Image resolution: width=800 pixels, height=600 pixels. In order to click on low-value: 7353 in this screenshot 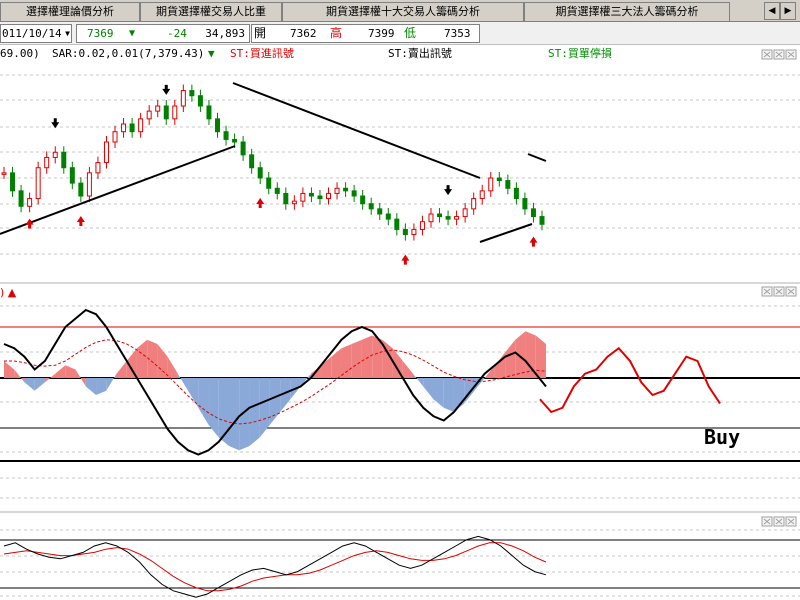, I will do `click(457, 33)`.